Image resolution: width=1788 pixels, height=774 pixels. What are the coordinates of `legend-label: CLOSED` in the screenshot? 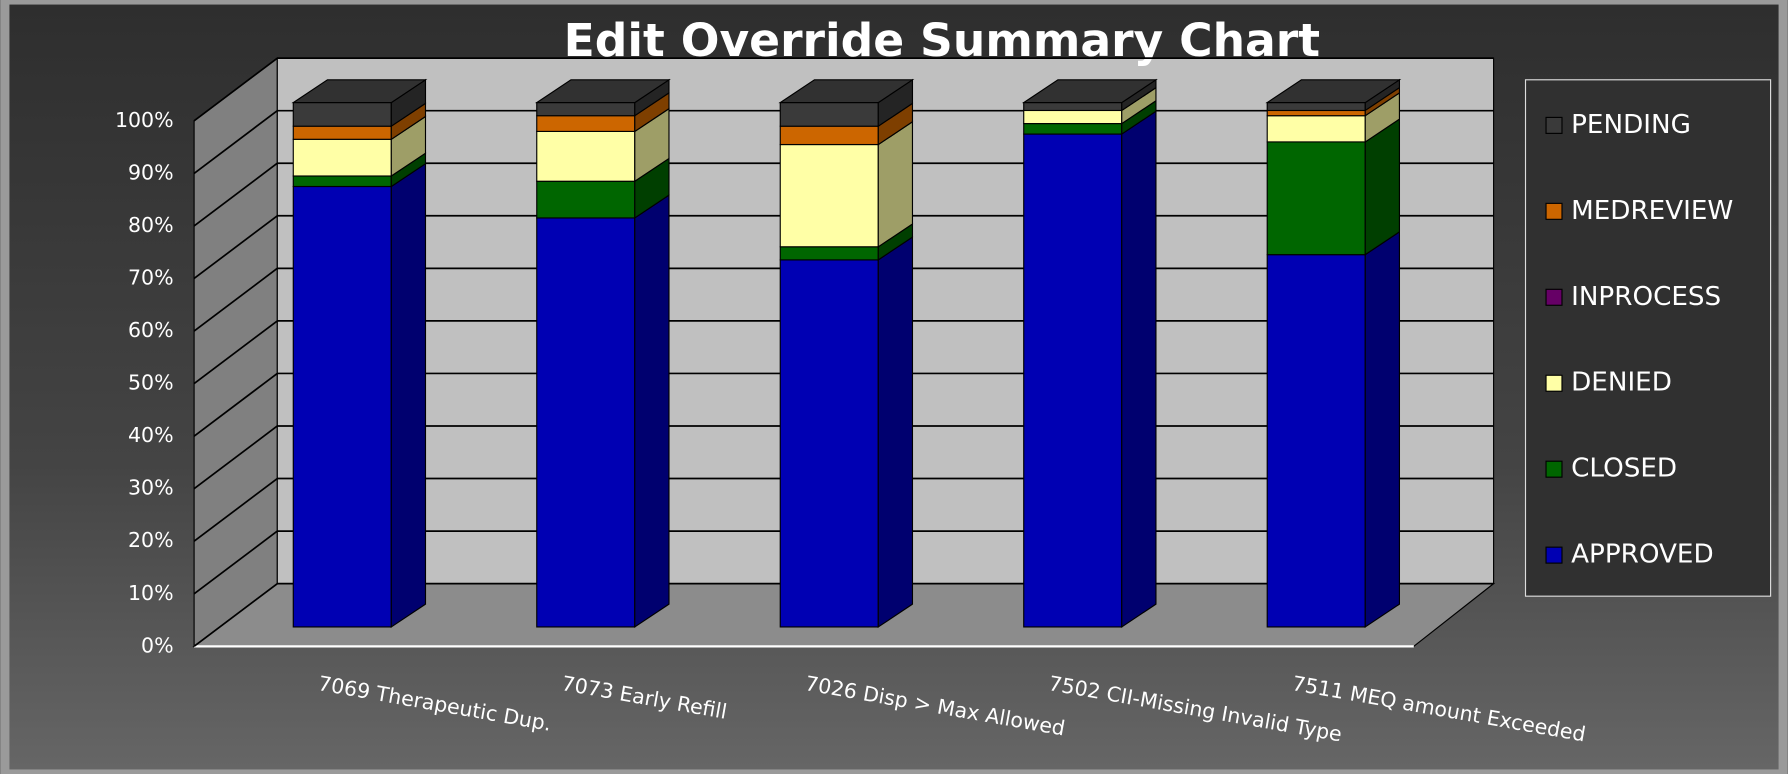 It's located at (1624, 469).